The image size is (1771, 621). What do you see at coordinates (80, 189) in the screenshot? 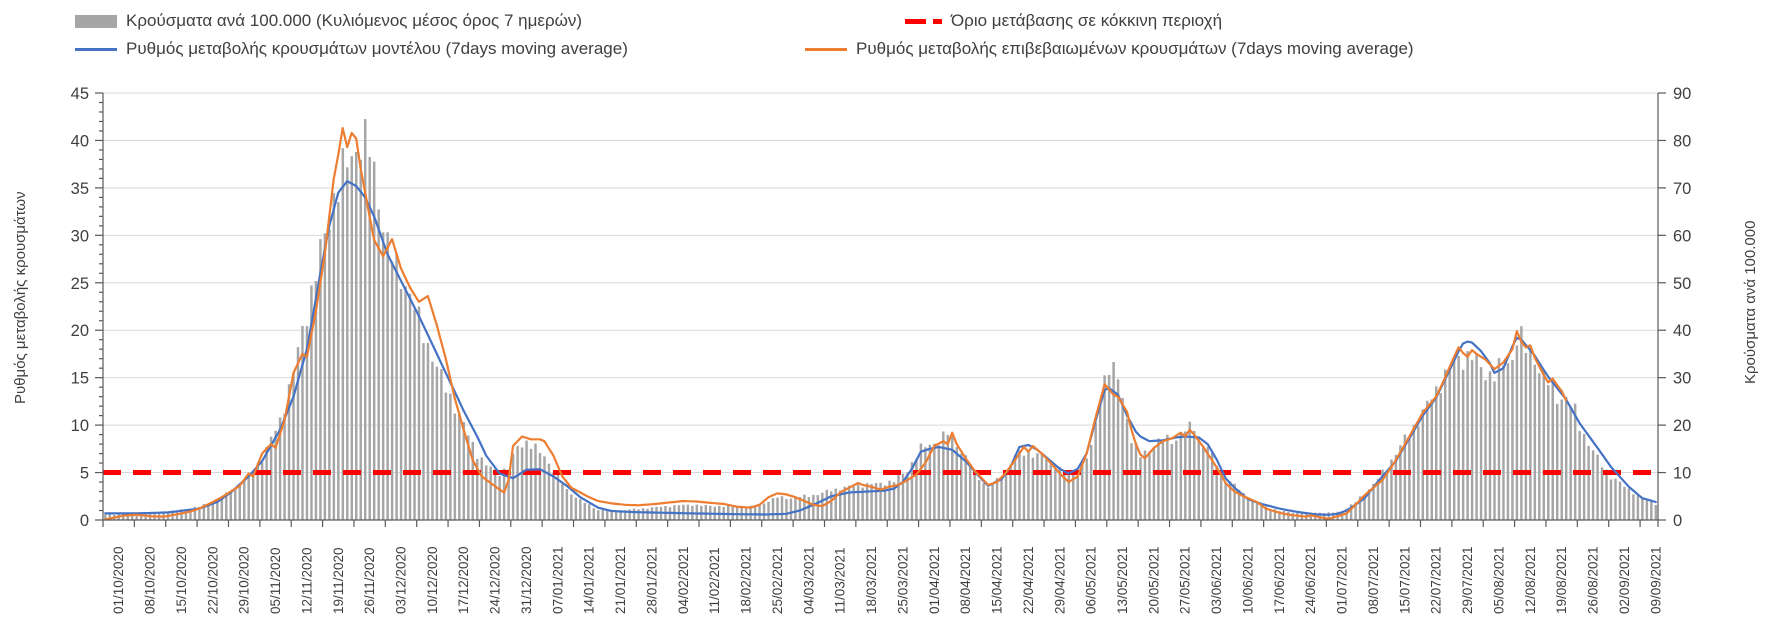
I see `left-axis-tick-label: 35` at bounding box center [80, 189].